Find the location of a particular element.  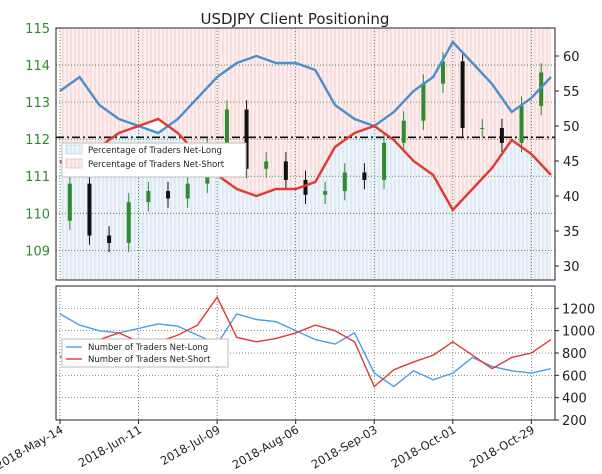

x-tick-label: 2018-Aug-06 is located at coordinates (265, 446).